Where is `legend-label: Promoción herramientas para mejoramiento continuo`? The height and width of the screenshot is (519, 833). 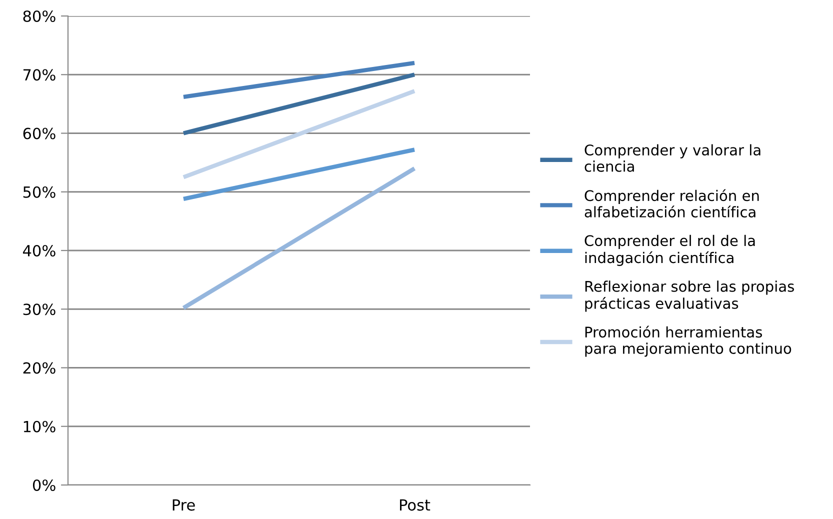
legend-label: Promoción herramientas para mejoramiento continuo is located at coordinates (688, 341).